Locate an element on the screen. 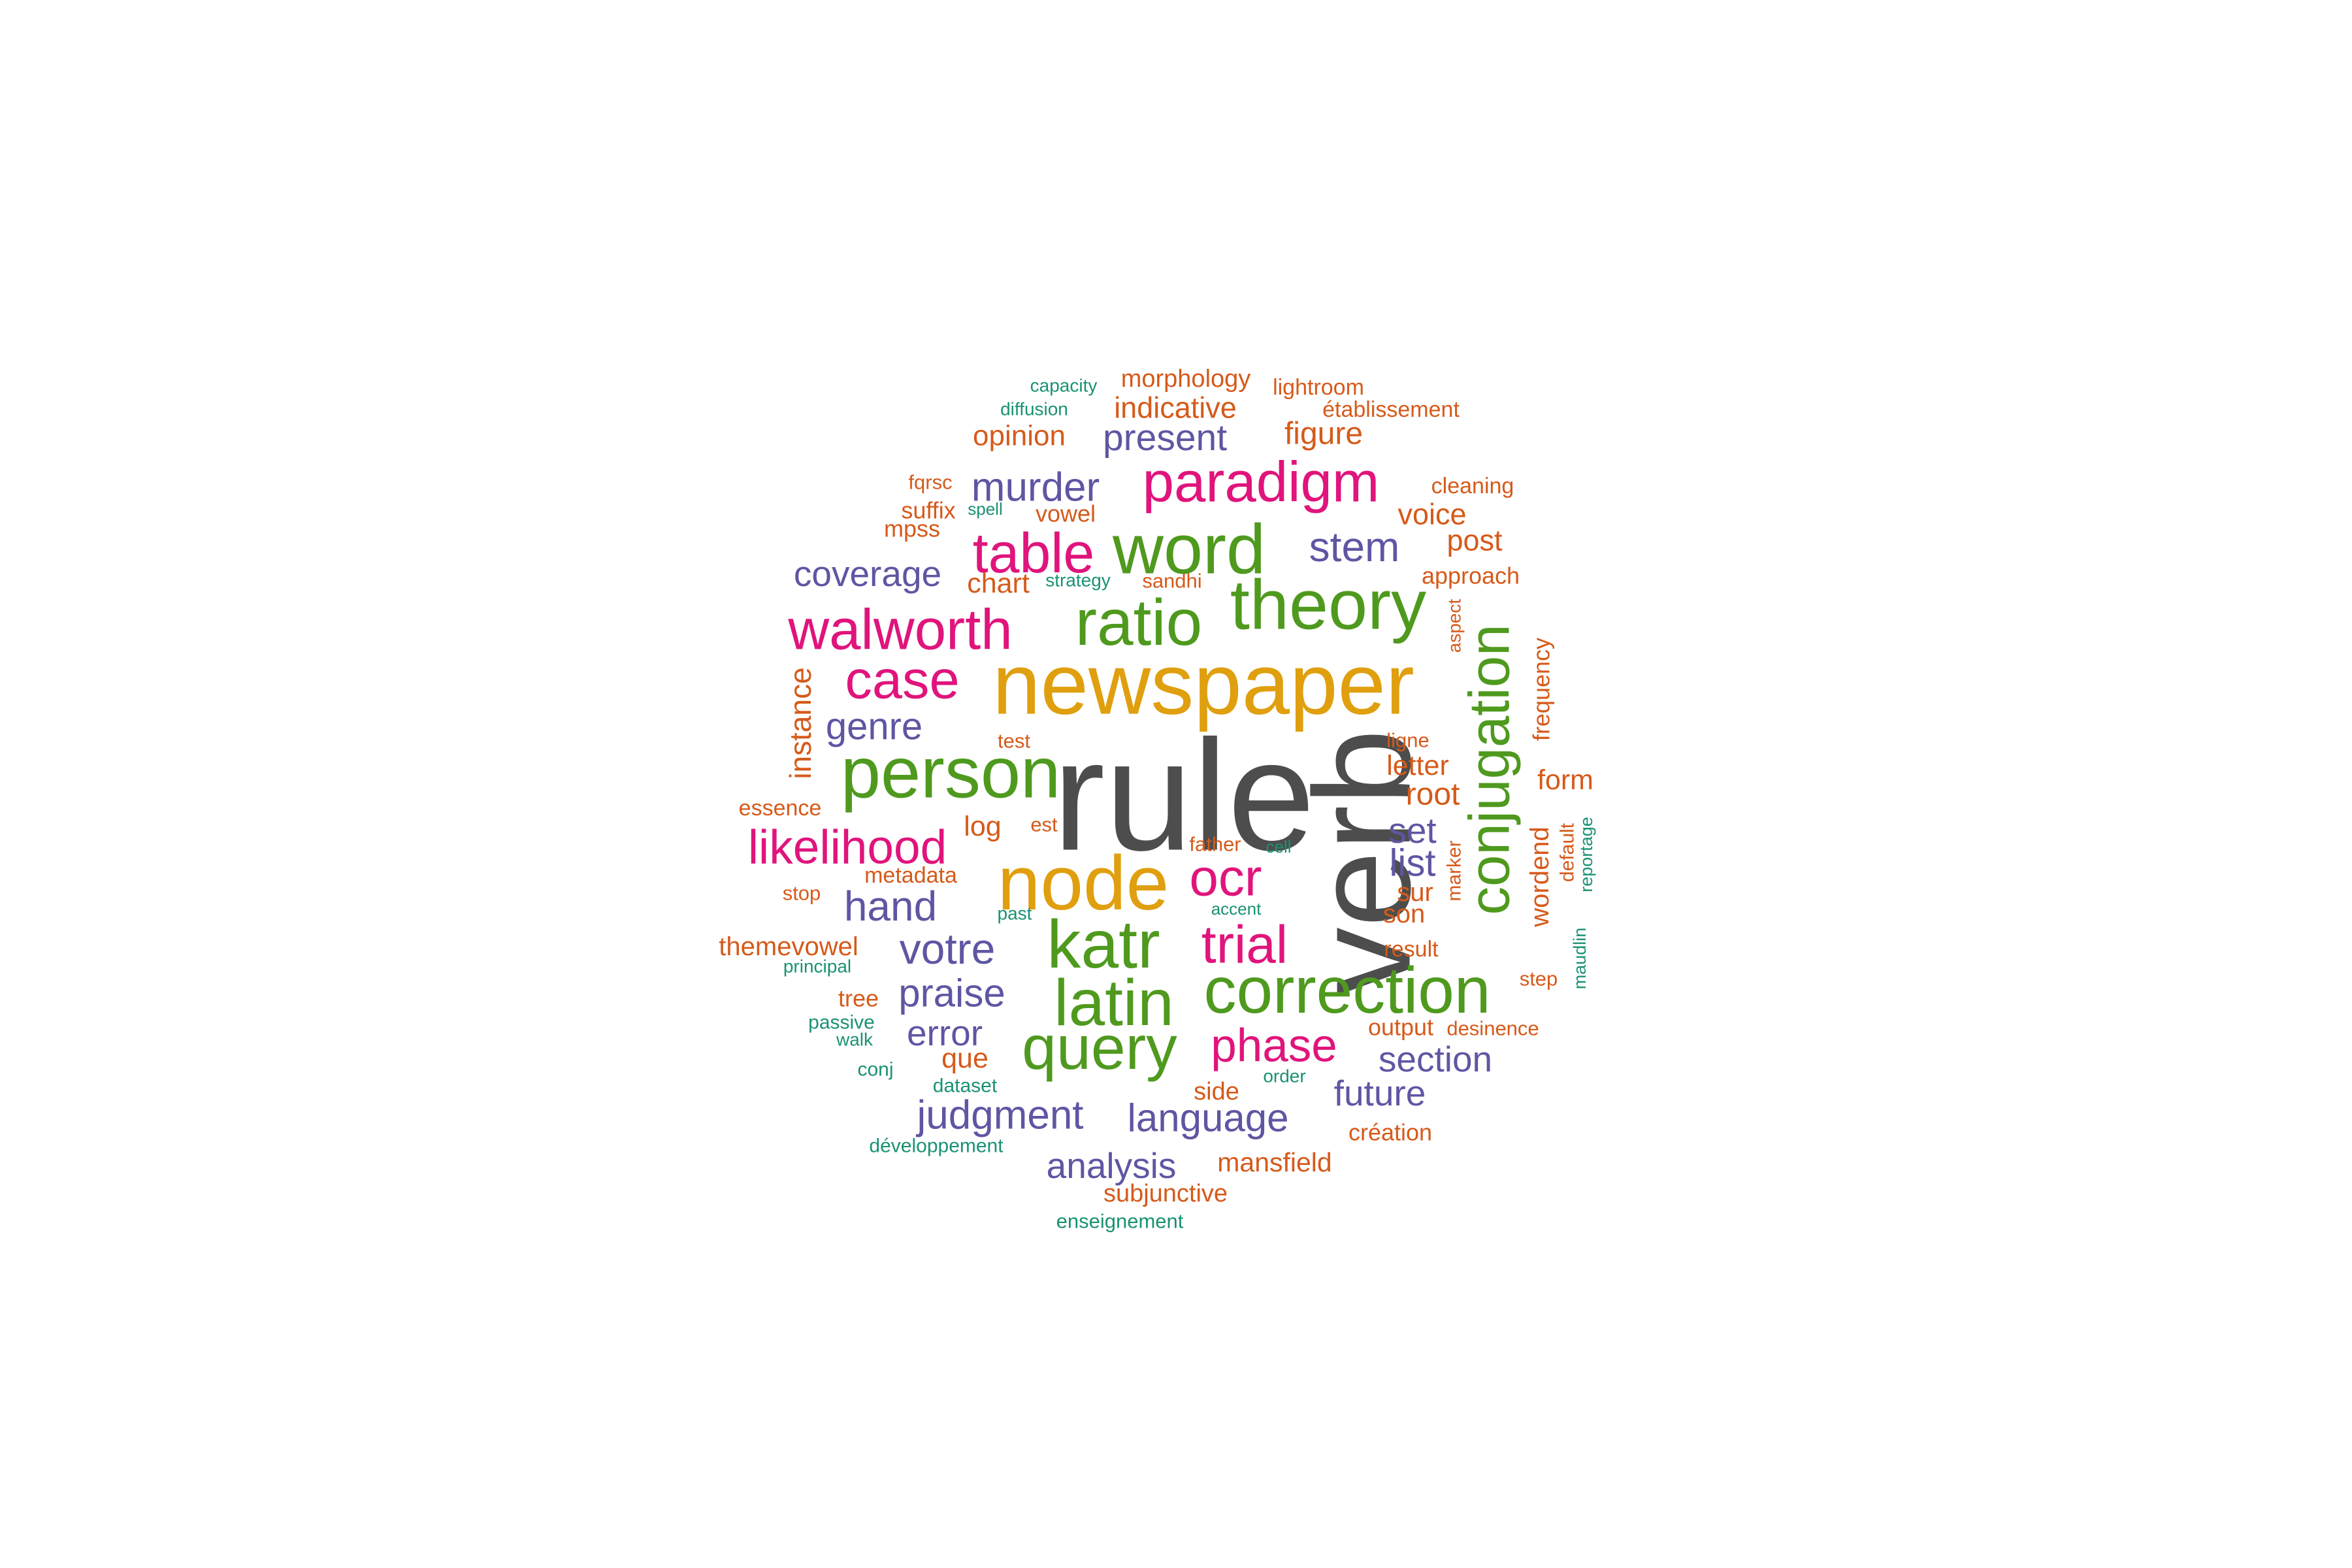 Image resolution: width=2352 pixels, height=1568 pixels. word-lightroom: lightroom is located at coordinates (1318, 387).